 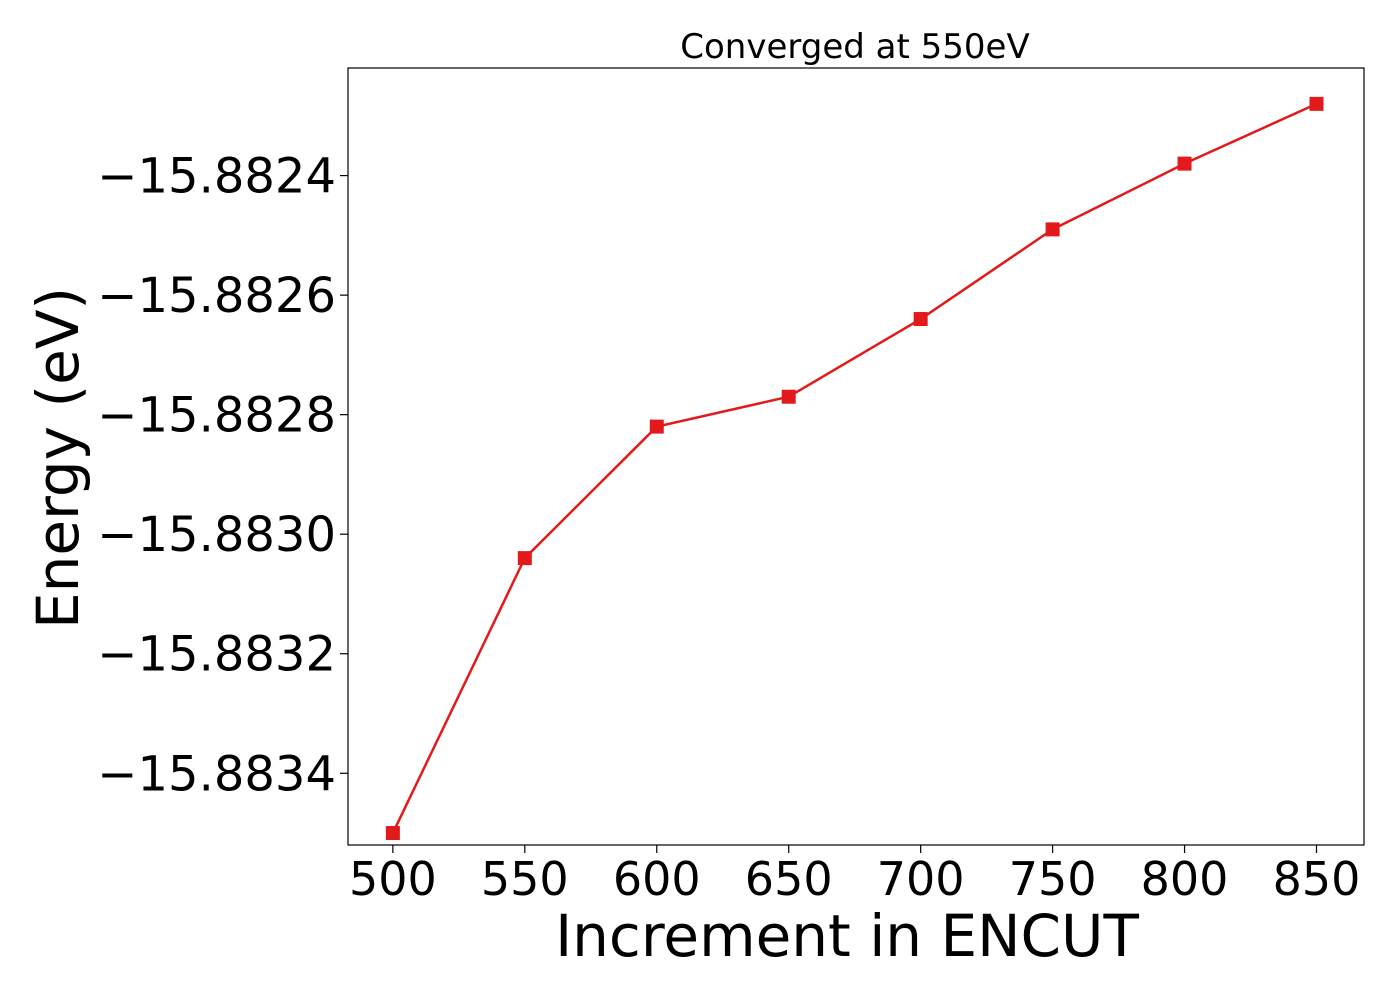 I want to click on x-tick-label: 600, so click(x=657, y=879).